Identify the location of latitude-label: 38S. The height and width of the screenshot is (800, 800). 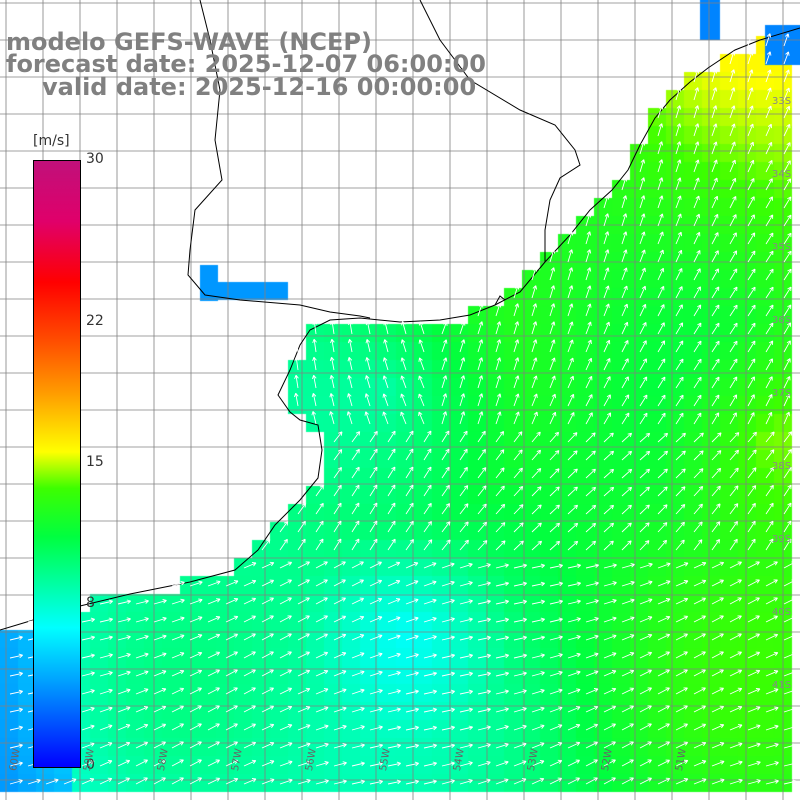
(782, 466).